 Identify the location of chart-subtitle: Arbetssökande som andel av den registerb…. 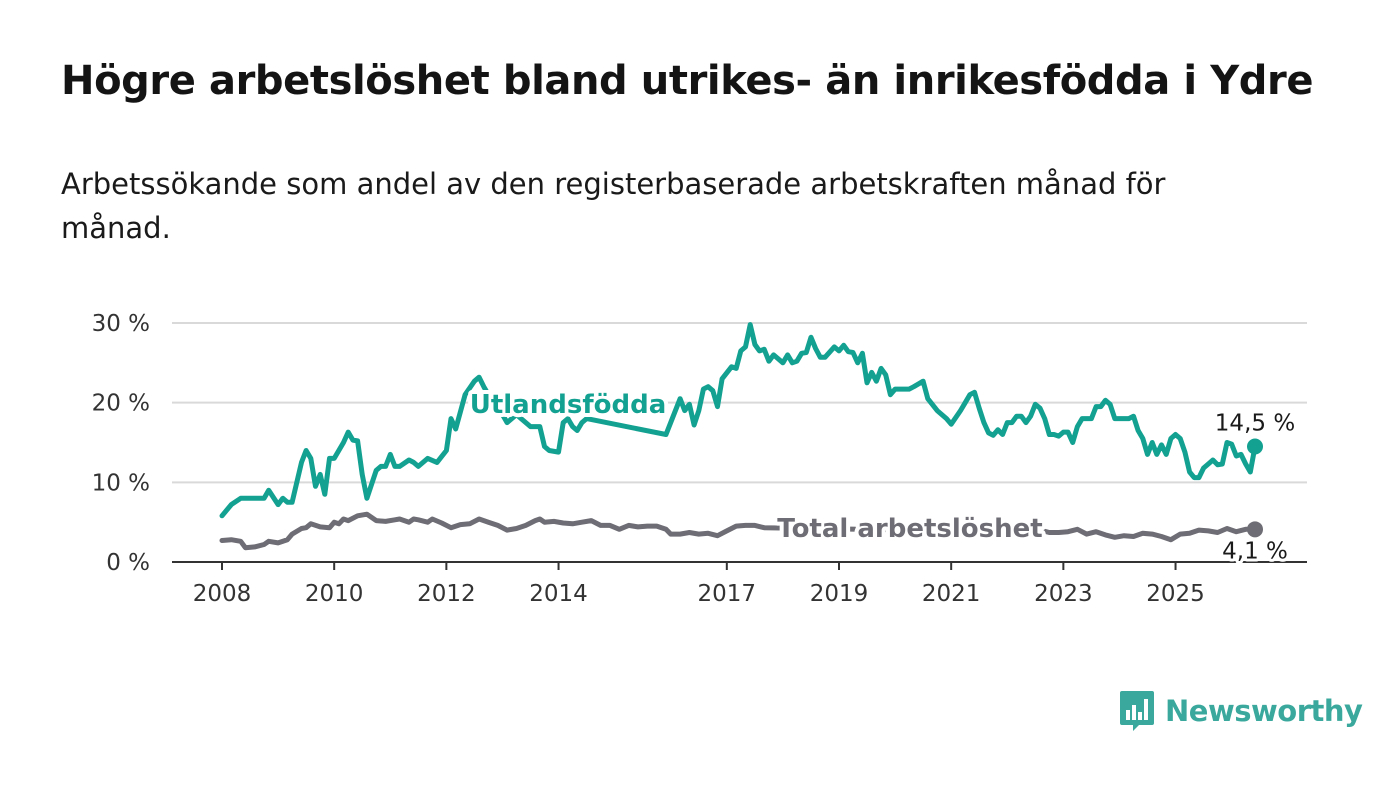
(613, 206).